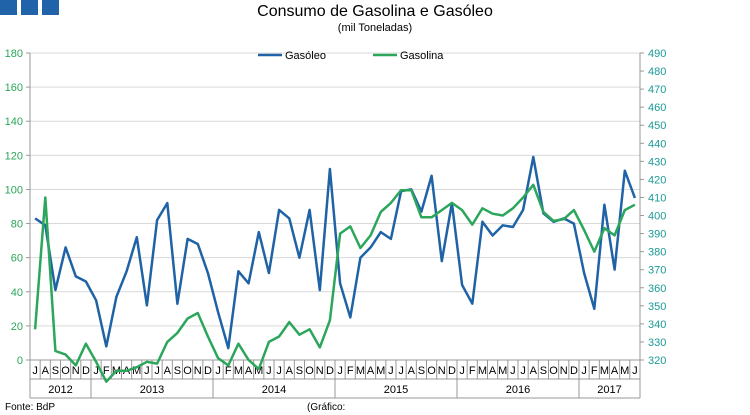 The image size is (750, 415). What do you see at coordinates (657, 235) in the screenshot?
I see `right-axis-tick-label: 390` at bounding box center [657, 235].